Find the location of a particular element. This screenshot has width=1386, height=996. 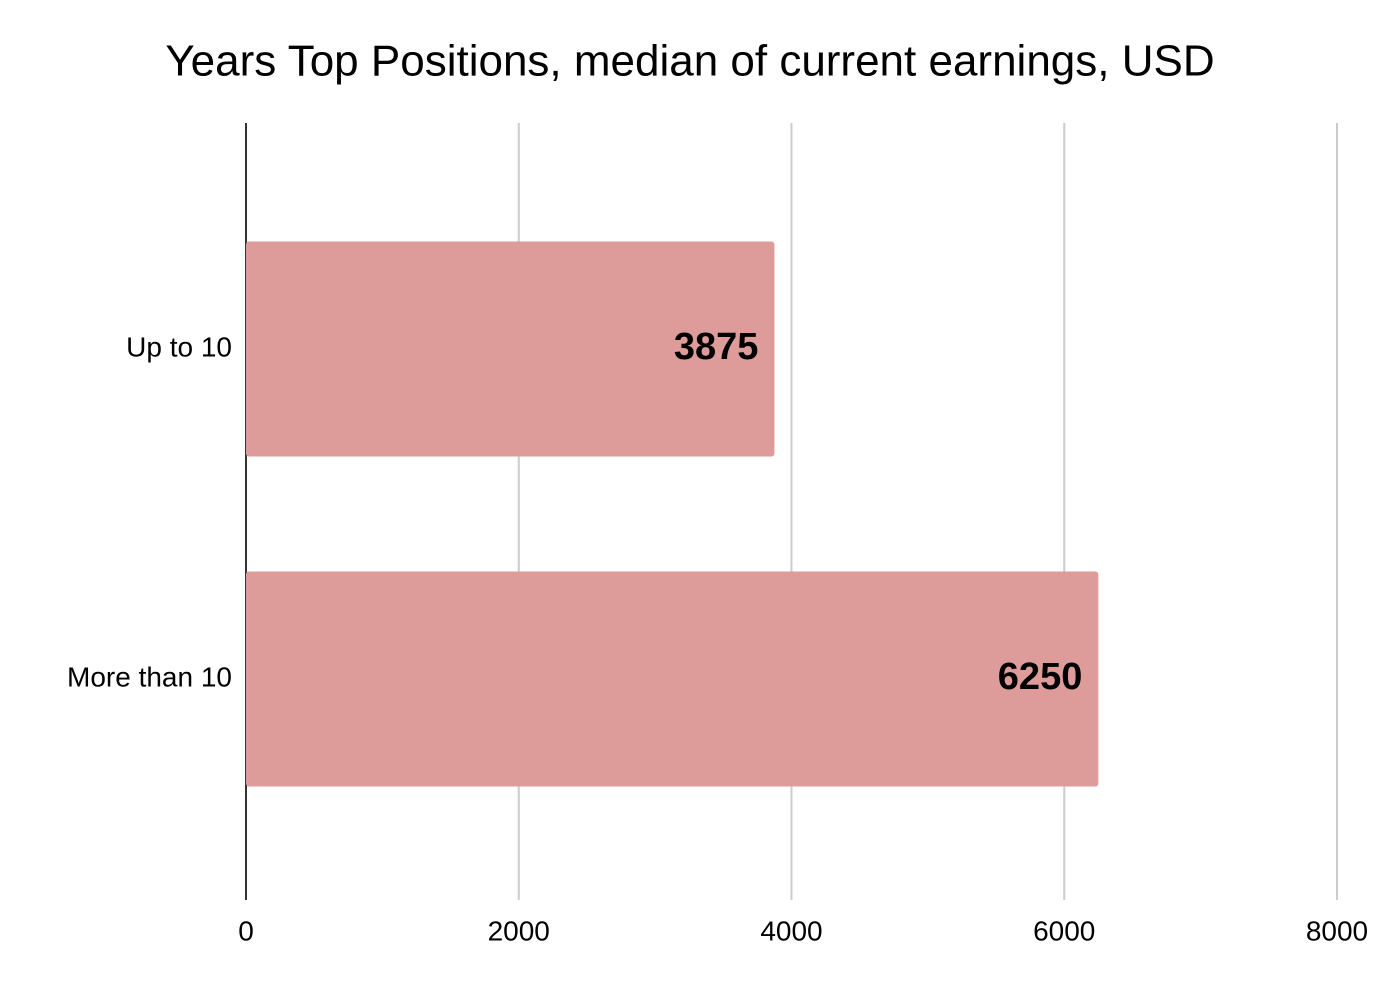

x-tick-label: 0 is located at coordinates (246, 930).